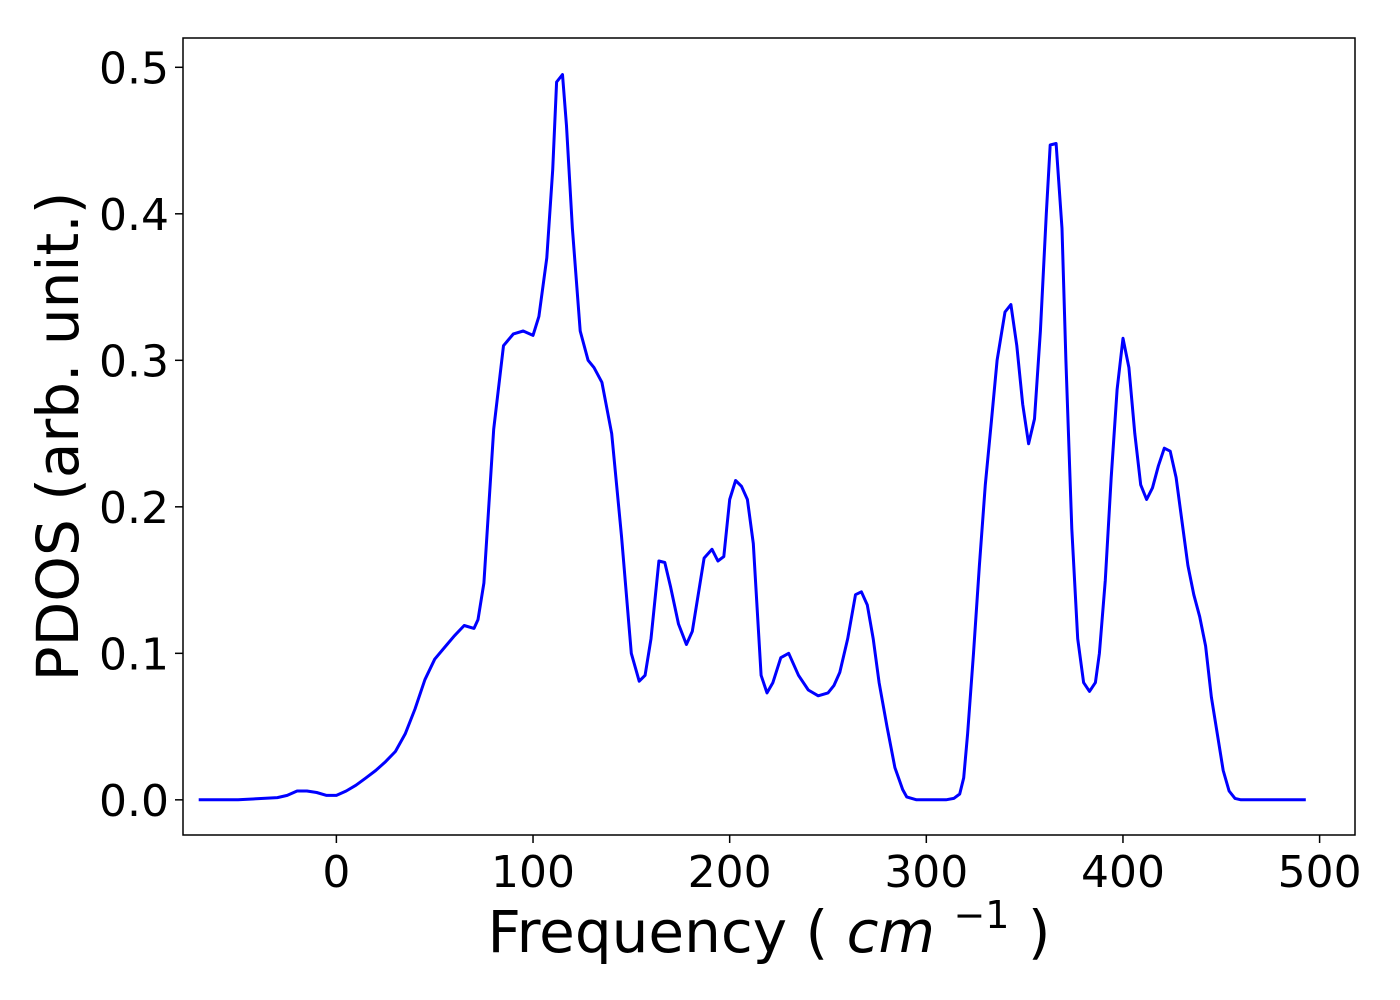 This screenshot has width=1400, height=1000. What do you see at coordinates (336, 872) in the screenshot?
I see `x-tick-label: 0` at bounding box center [336, 872].